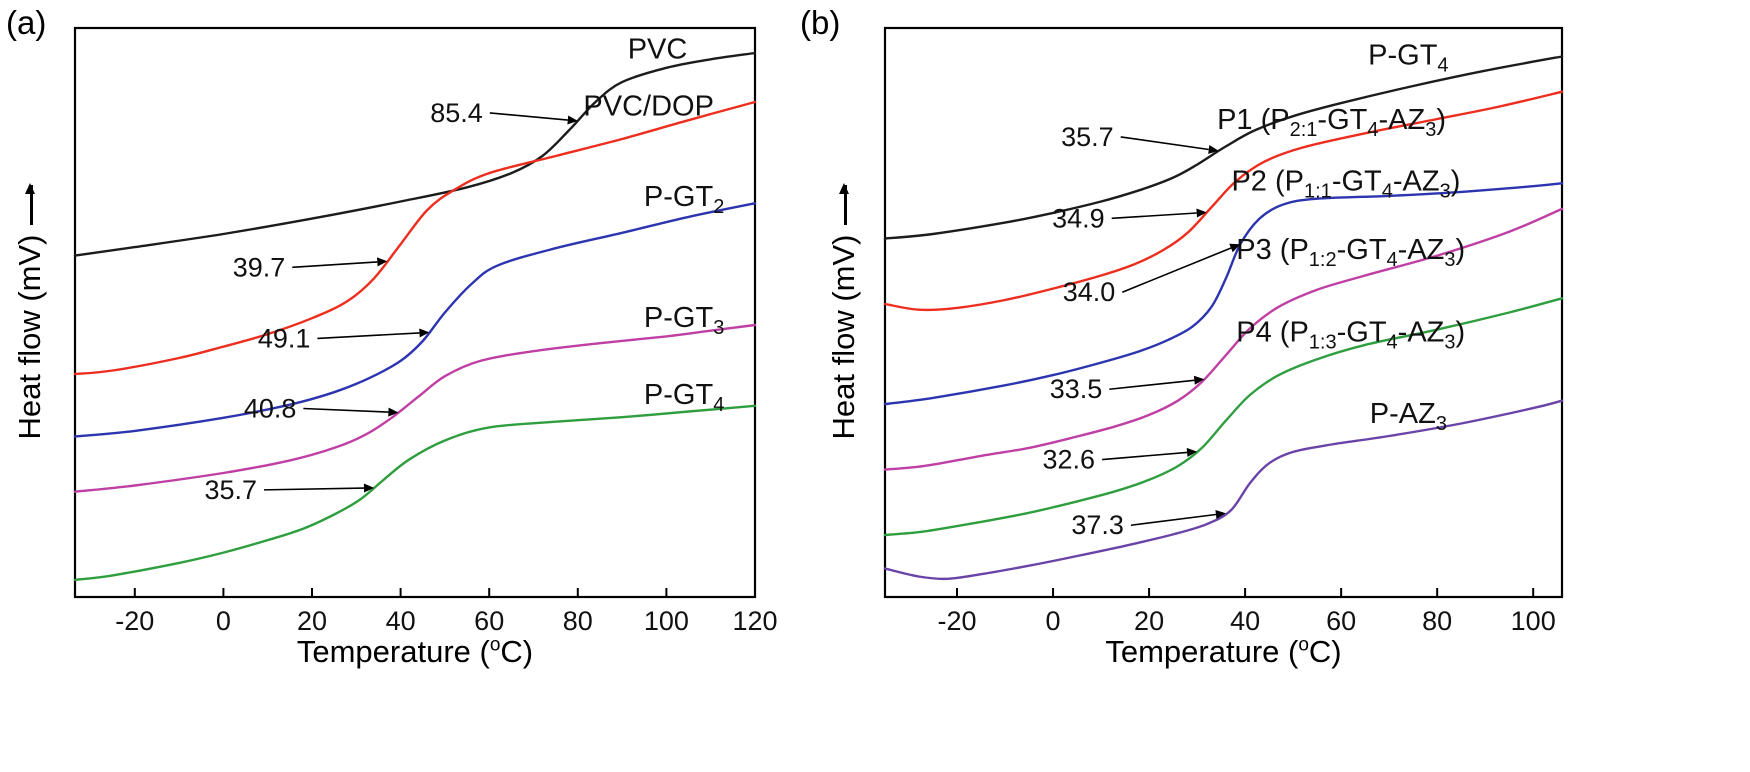 This screenshot has width=1750, height=772. Describe the element at coordinates (957, 621) in the screenshot. I see `x-tick-label-b: -20` at that location.